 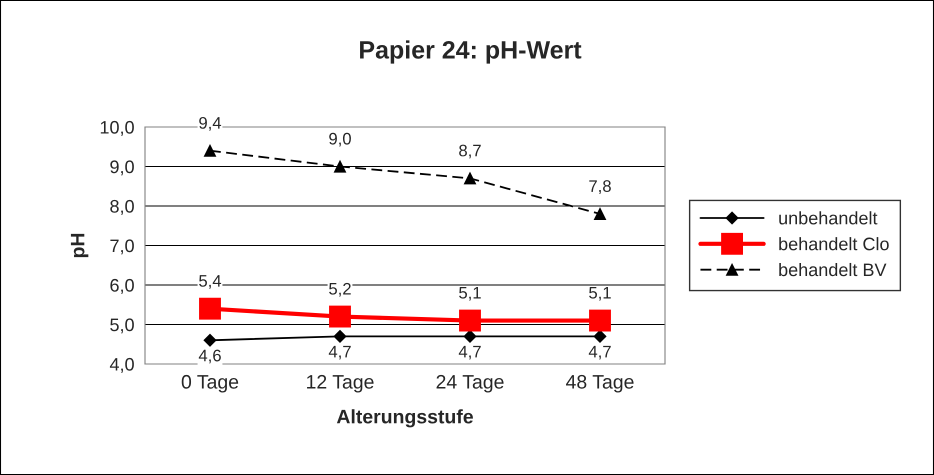 I want to click on x-tick-label: 24 Tage, so click(x=470, y=383).